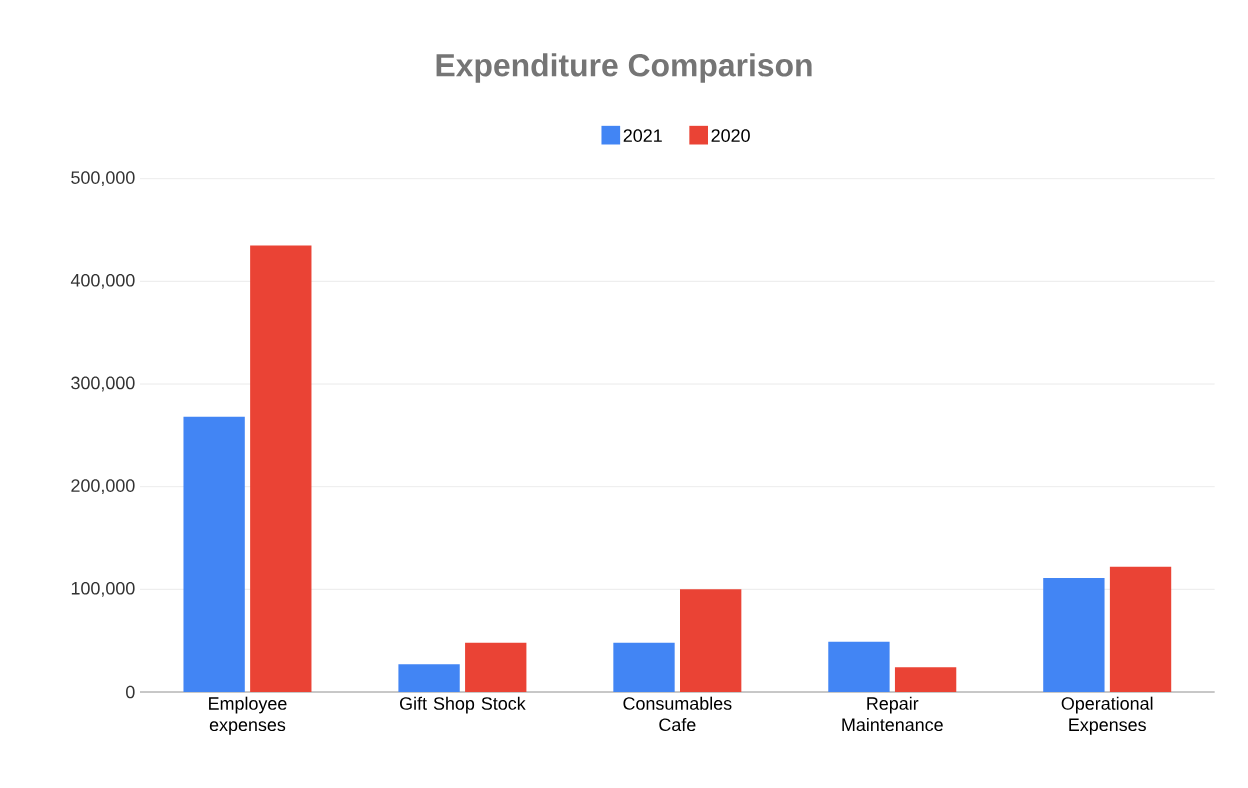 The image size is (1248, 788). I want to click on y-tick-label: 300,000, so click(103, 384).